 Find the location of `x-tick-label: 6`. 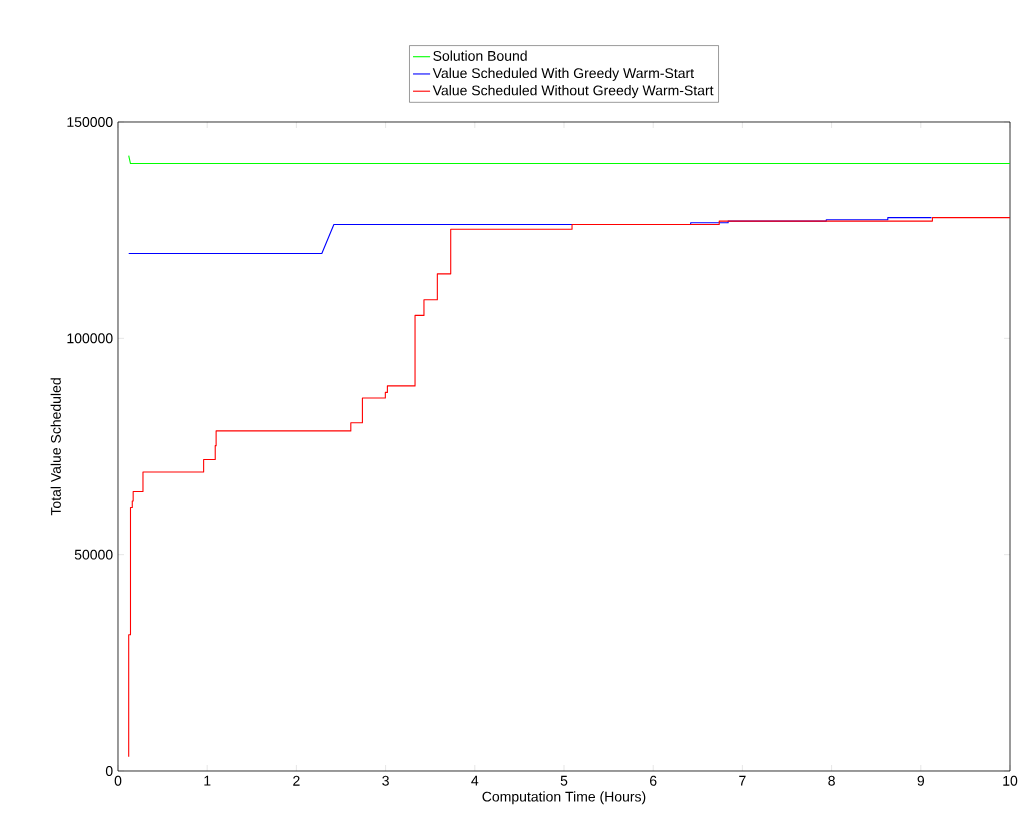

x-tick-label: 6 is located at coordinates (653, 780).